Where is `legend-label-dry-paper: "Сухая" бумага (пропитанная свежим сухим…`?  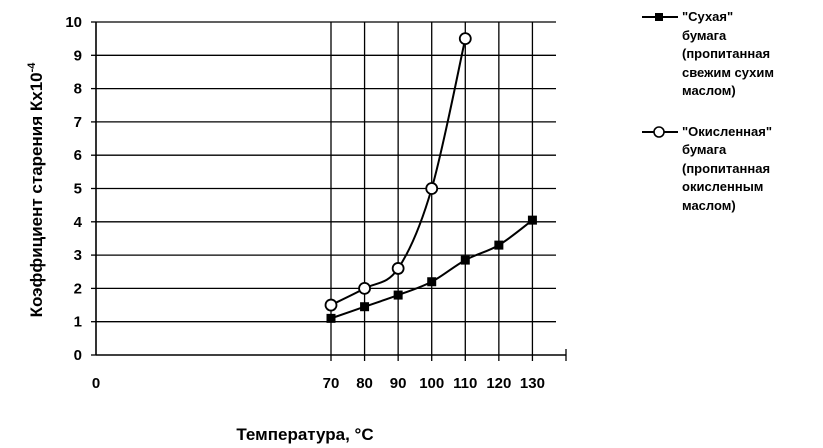 legend-label-dry-paper: "Сухая" бумага (пропитанная свежим сухим… is located at coordinates (728, 53).